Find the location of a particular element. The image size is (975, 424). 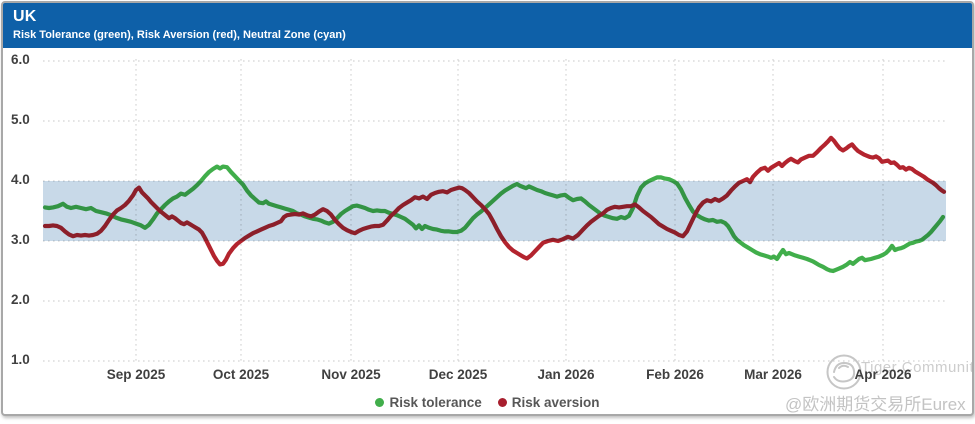

x-axis-label: Mar 2026 is located at coordinates (773, 374).